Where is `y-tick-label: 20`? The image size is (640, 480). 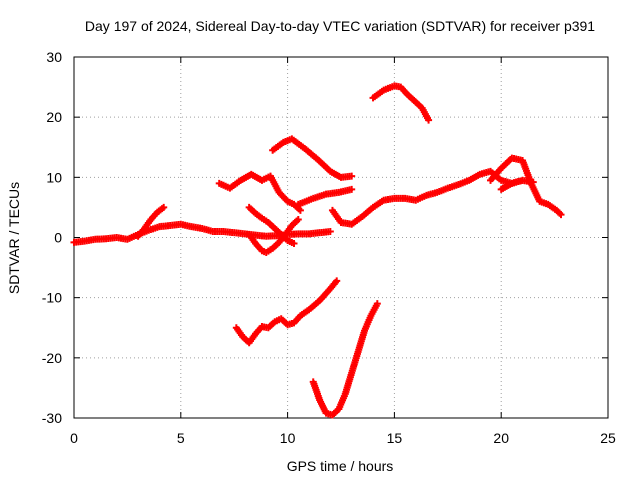 y-tick-label: 20 is located at coordinates (54, 117).